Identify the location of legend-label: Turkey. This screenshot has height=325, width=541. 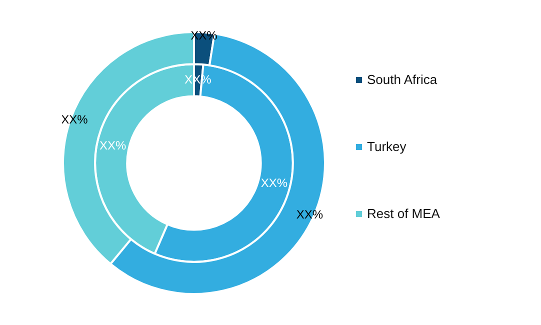
(386, 146).